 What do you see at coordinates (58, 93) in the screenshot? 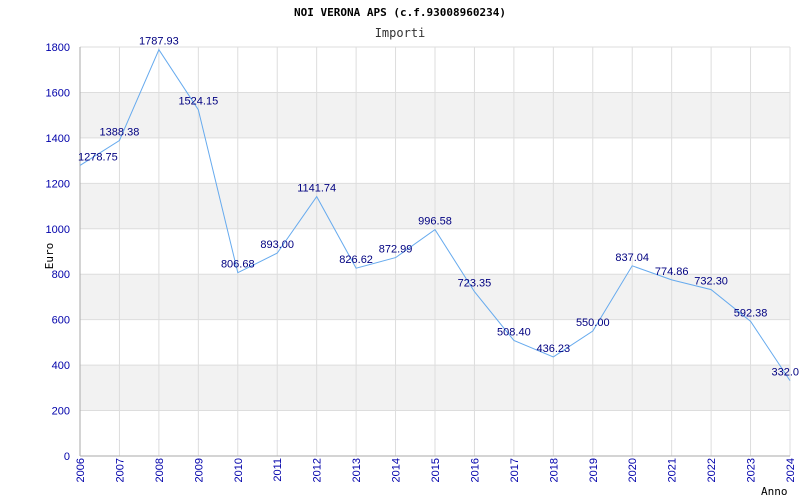
I see `y-tick-label: 1600` at bounding box center [58, 93].